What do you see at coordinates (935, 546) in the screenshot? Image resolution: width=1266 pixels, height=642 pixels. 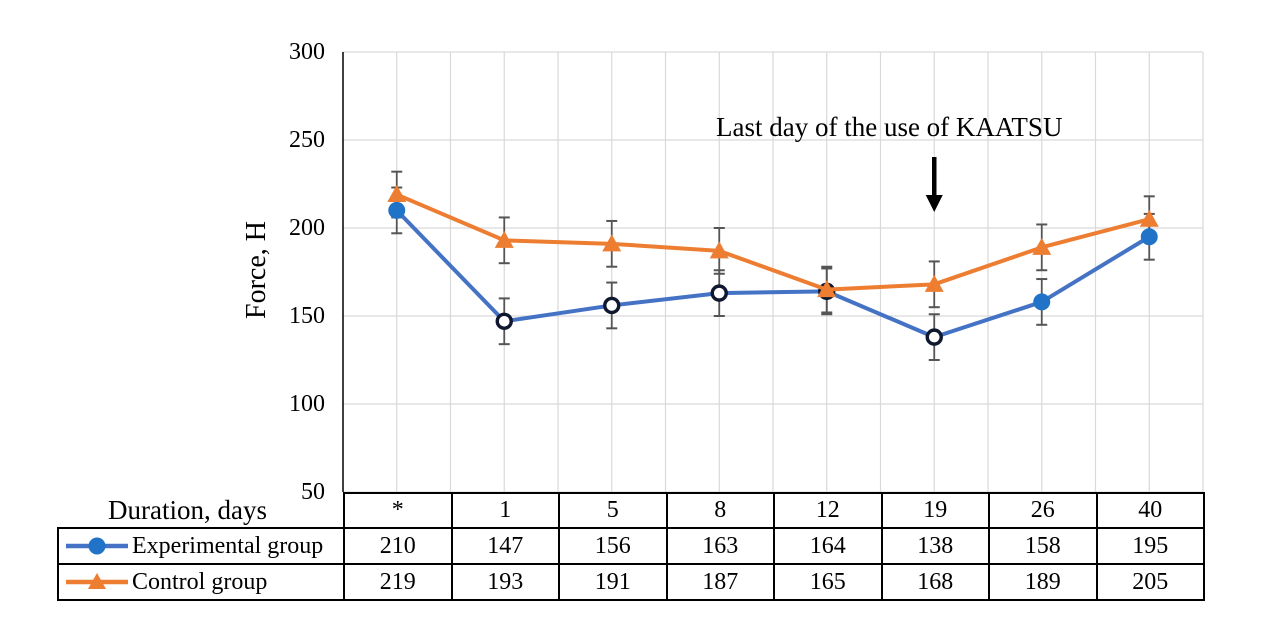 I see `value-cell: 138` at bounding box center [935, 546].